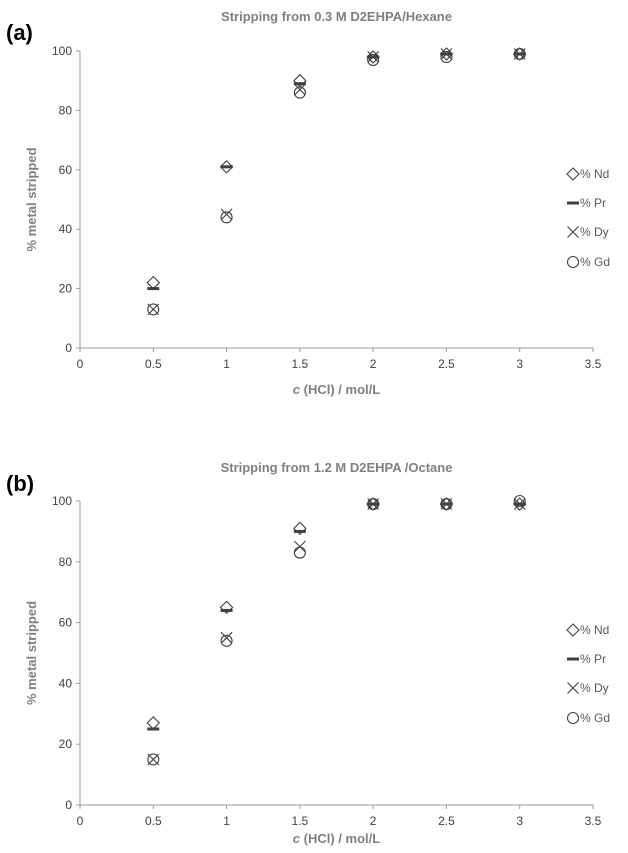 The image size is (628, 853). What do you see at coordinates (336, 16) in the screenshot?
I see `chart-title: Stripping from 0.3 M D2EHPA/Hexane` at bounding box center [336, 16].